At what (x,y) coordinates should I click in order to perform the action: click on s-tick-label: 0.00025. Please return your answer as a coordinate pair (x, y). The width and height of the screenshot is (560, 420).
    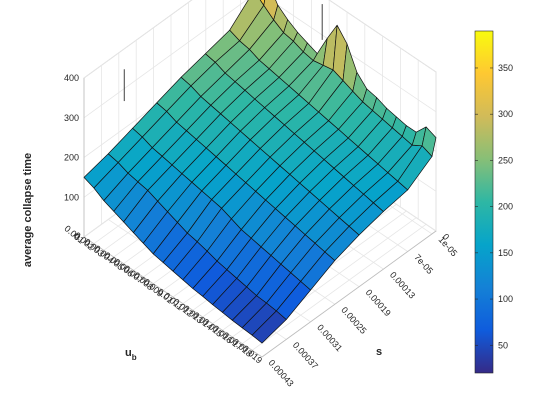
    Looking at the image, I should click on (353, 320).